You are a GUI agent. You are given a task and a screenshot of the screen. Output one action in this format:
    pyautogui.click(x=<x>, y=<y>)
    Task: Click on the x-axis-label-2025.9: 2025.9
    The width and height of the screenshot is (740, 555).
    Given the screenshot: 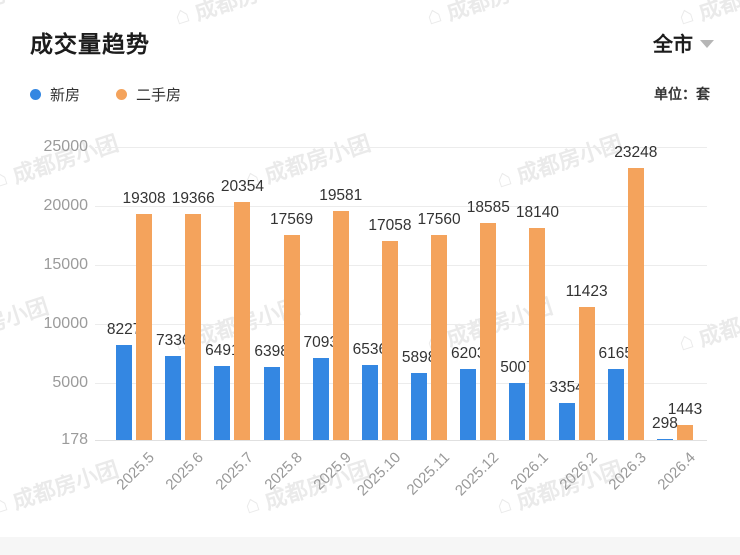 What is the action you would take?
    pyautogui.click(x=332, y=471)
    